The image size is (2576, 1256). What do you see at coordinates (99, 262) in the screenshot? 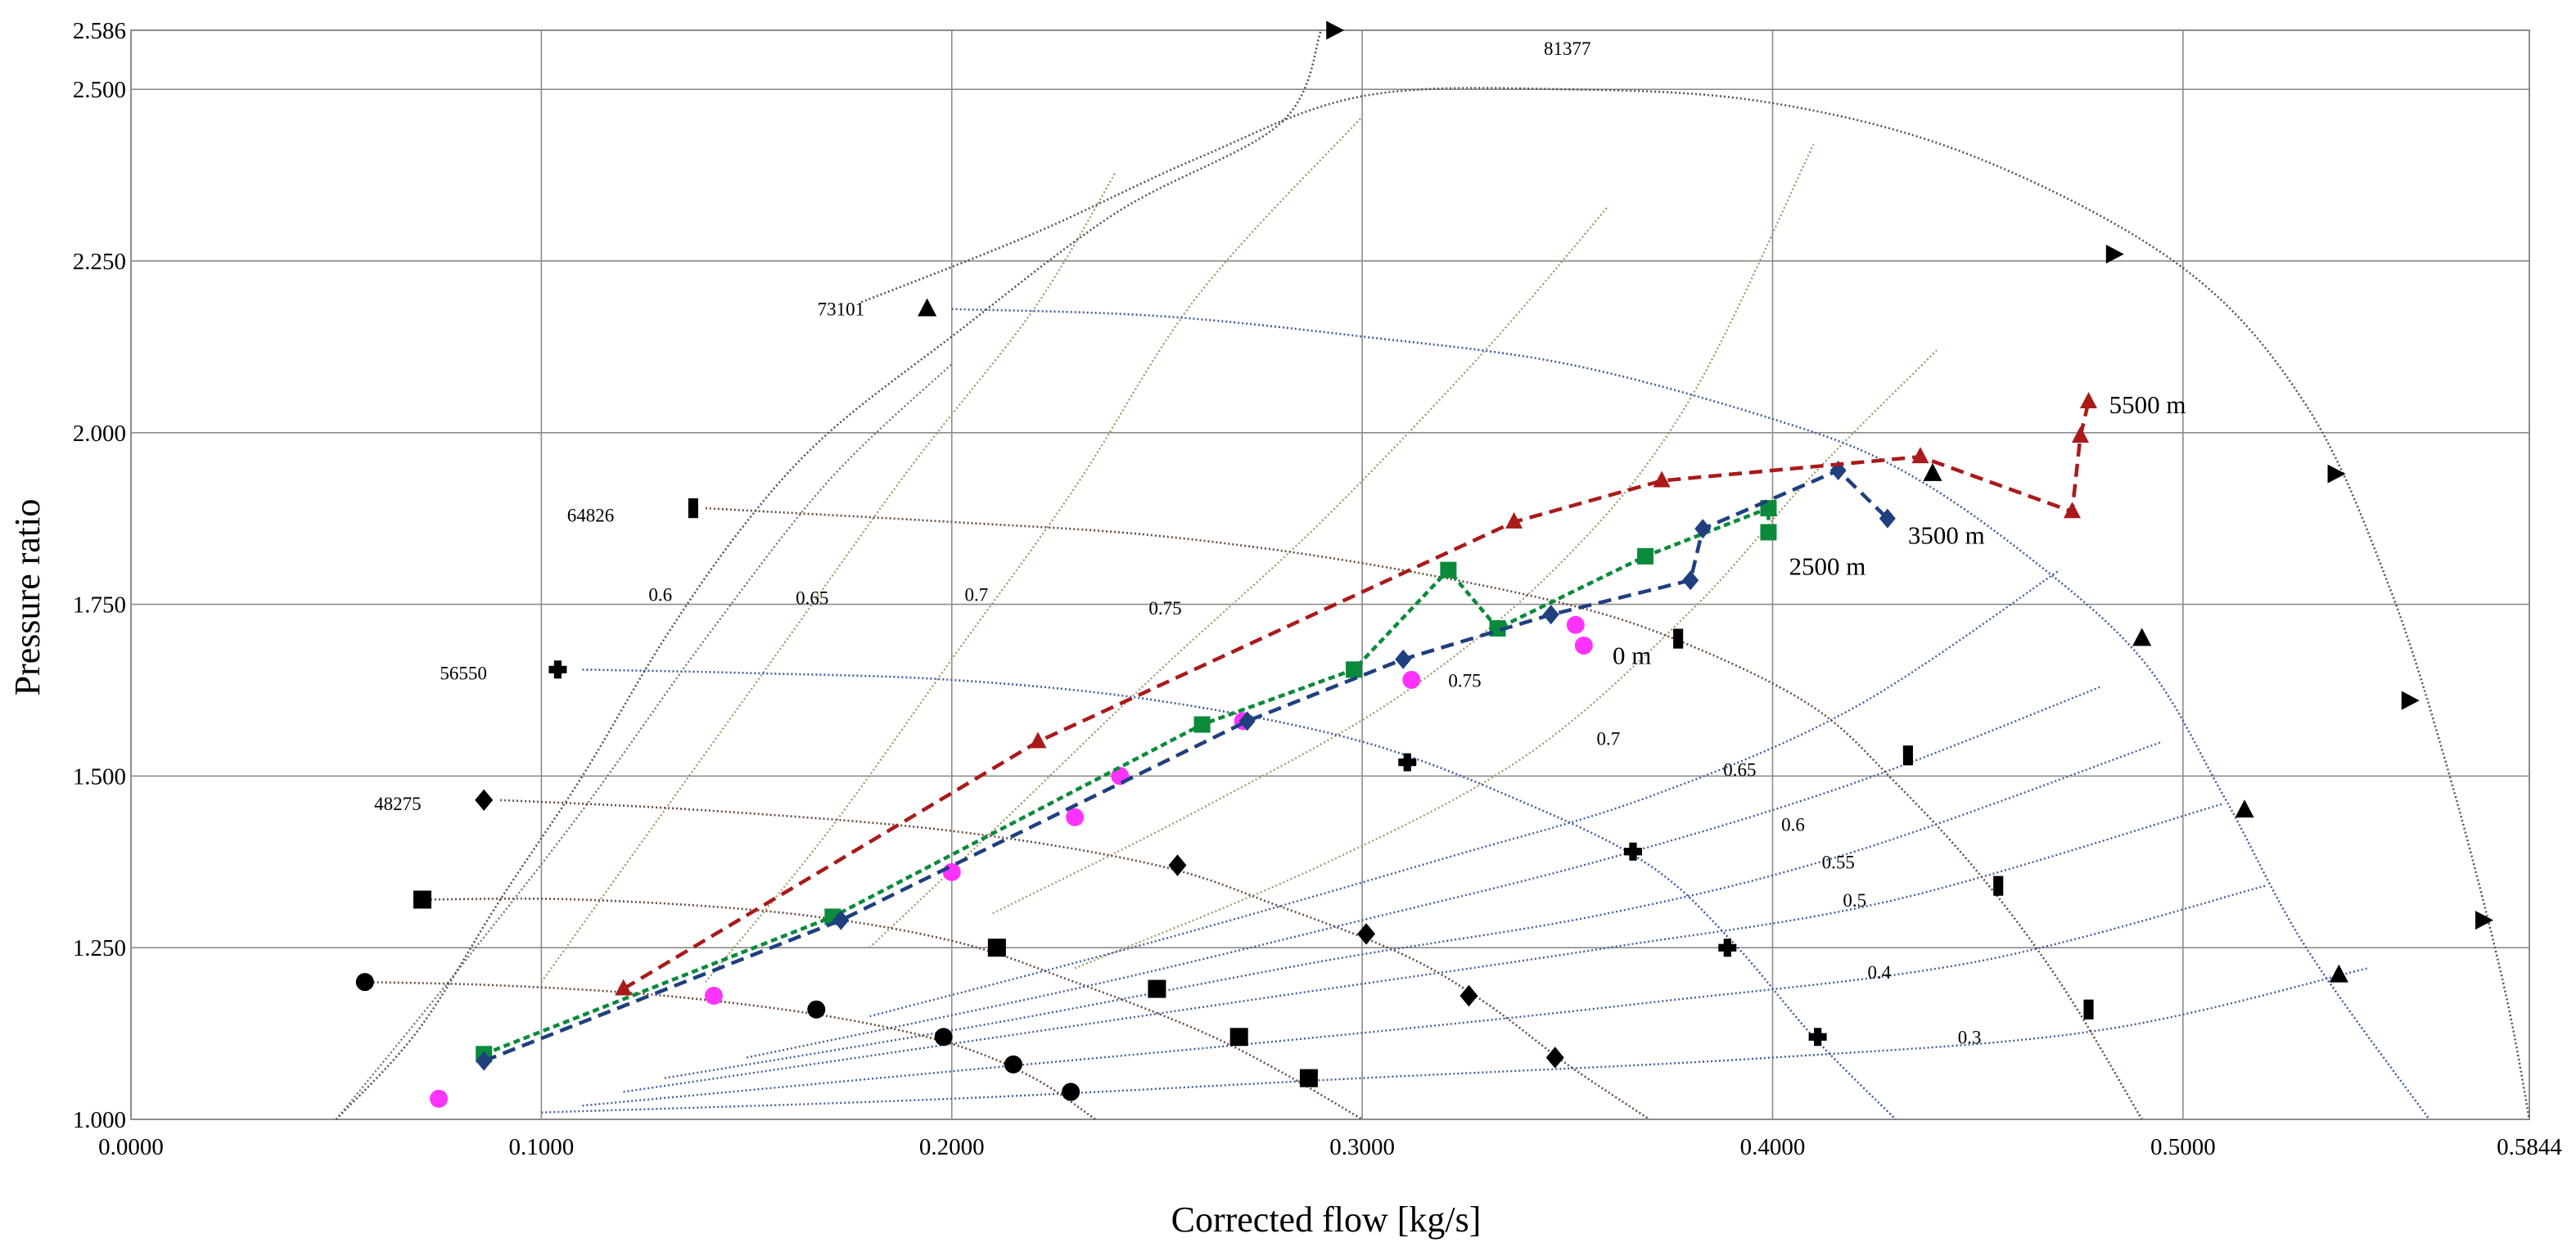
I see `y-tick-label: 2.250` at bounding box center [99, 262].